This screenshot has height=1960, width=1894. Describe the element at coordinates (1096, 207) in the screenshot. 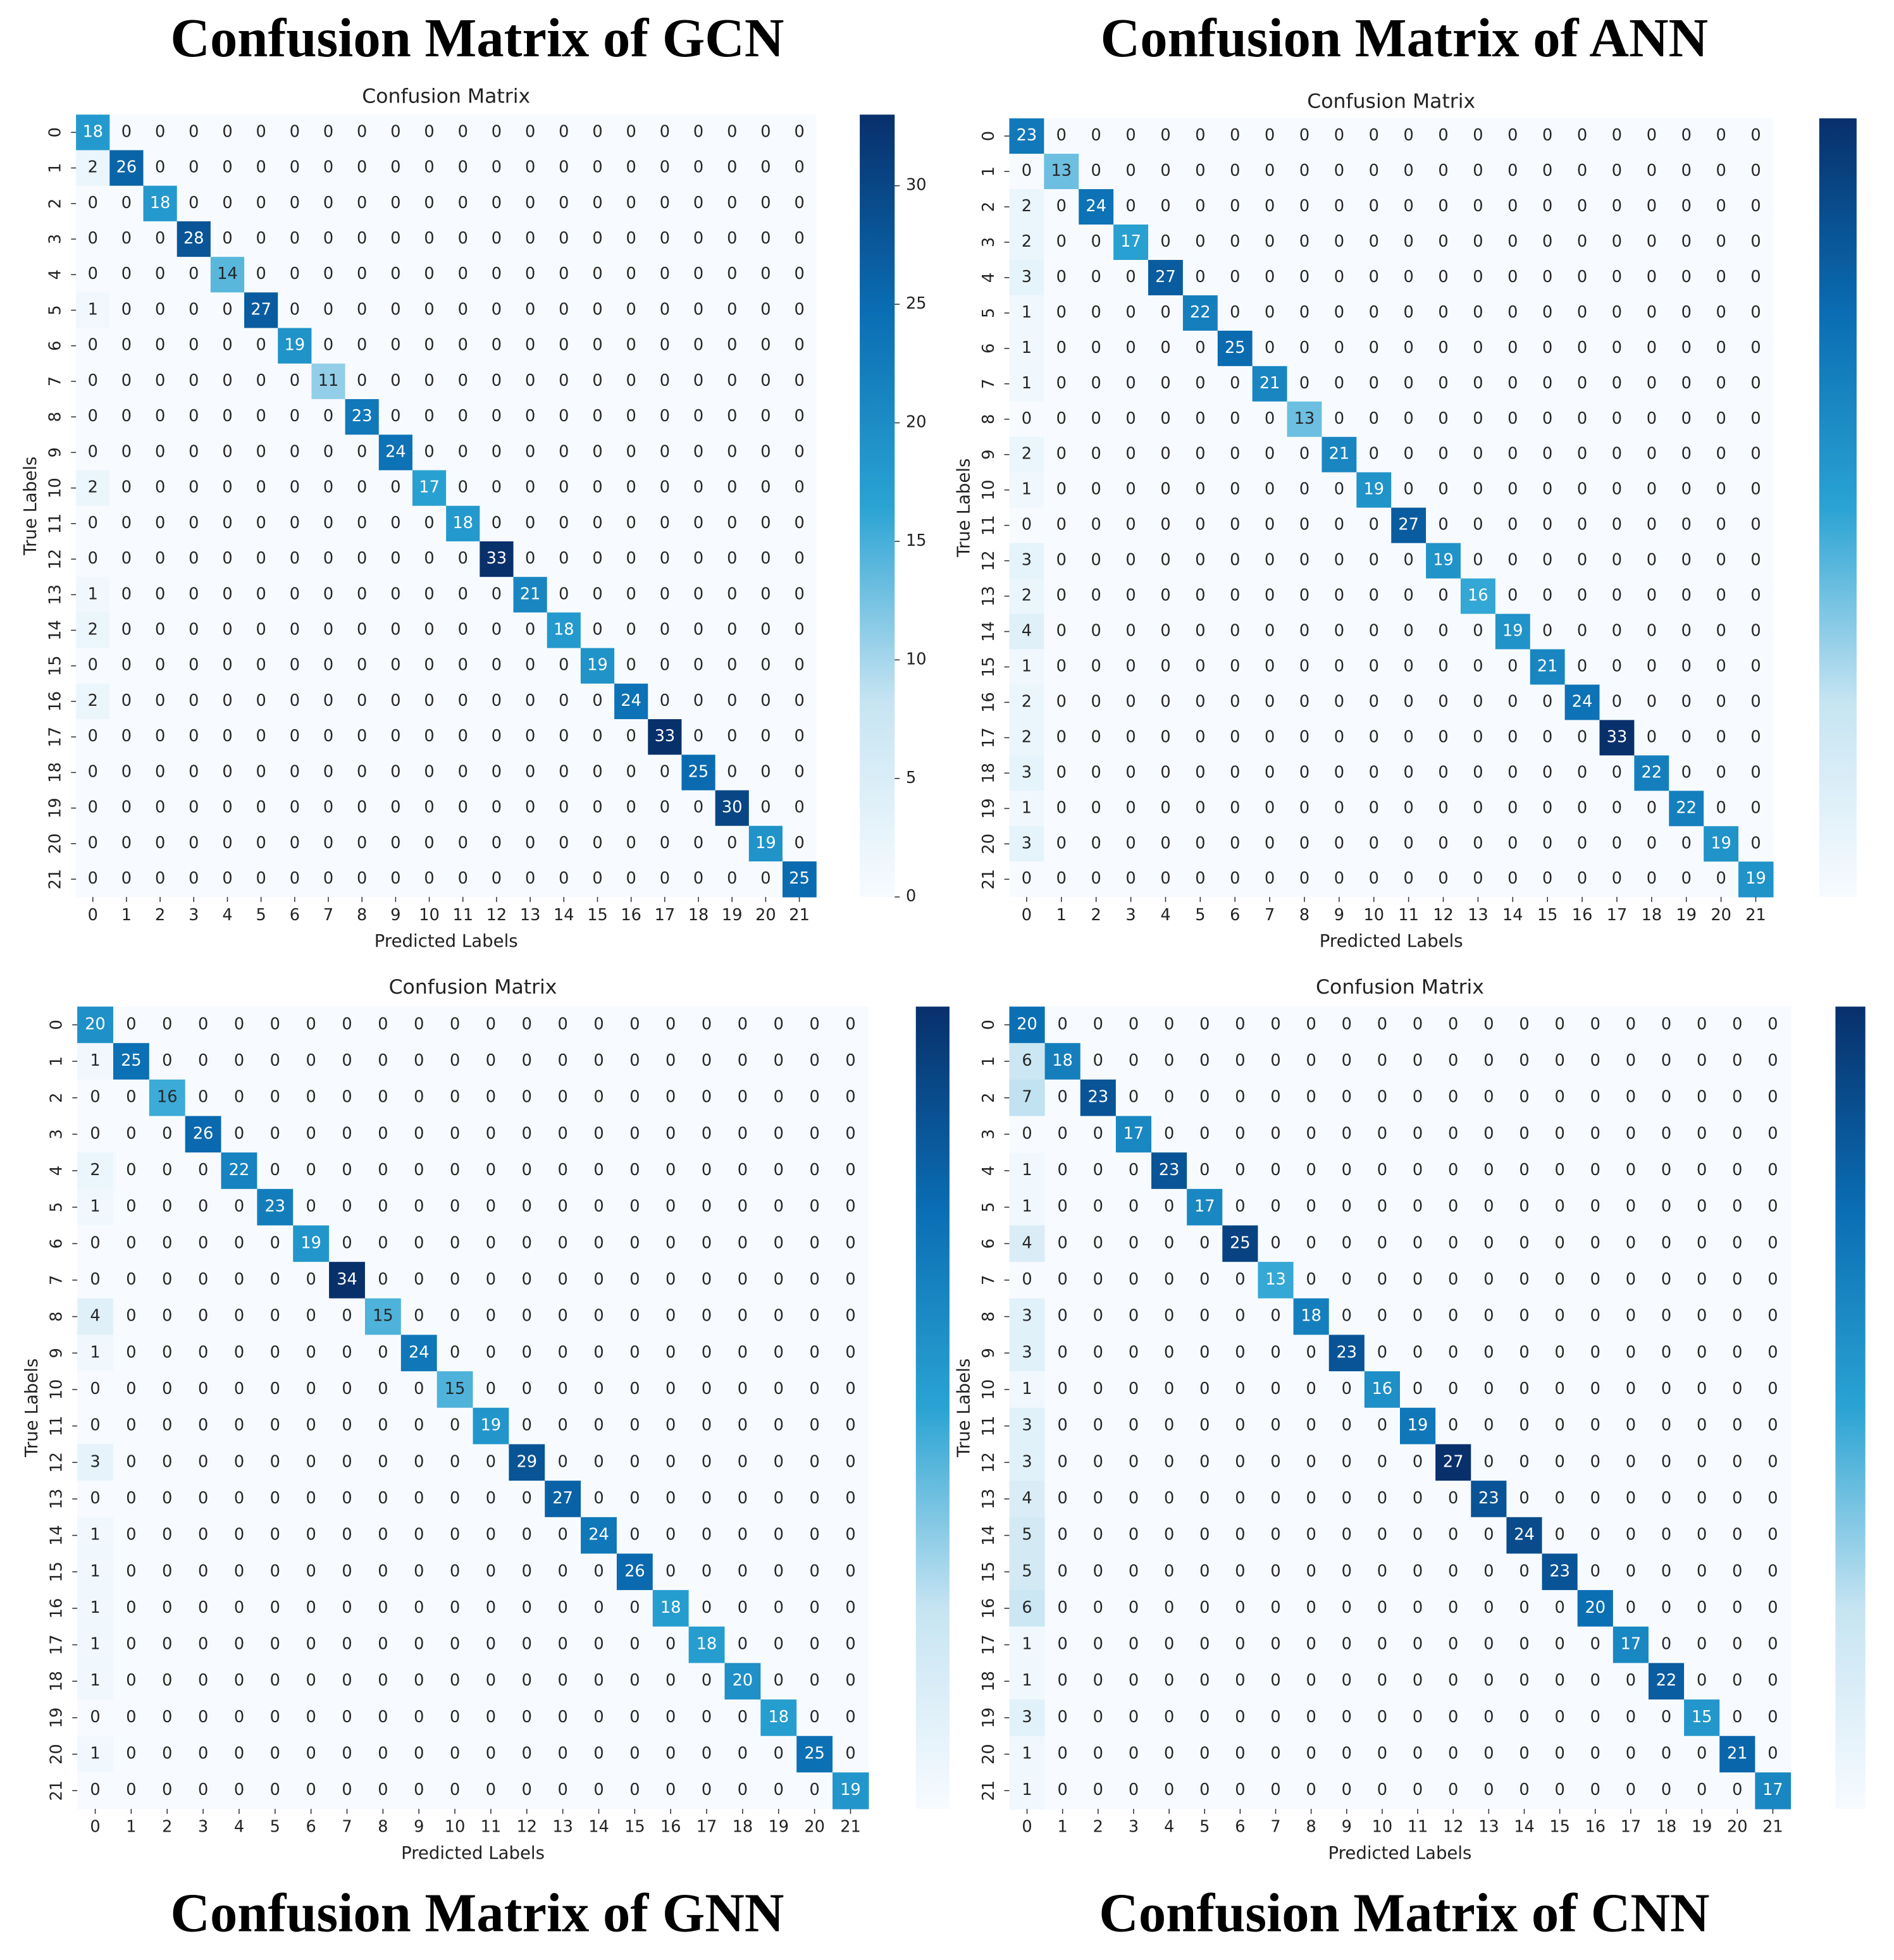

I see `cell-label: 24` at that location.